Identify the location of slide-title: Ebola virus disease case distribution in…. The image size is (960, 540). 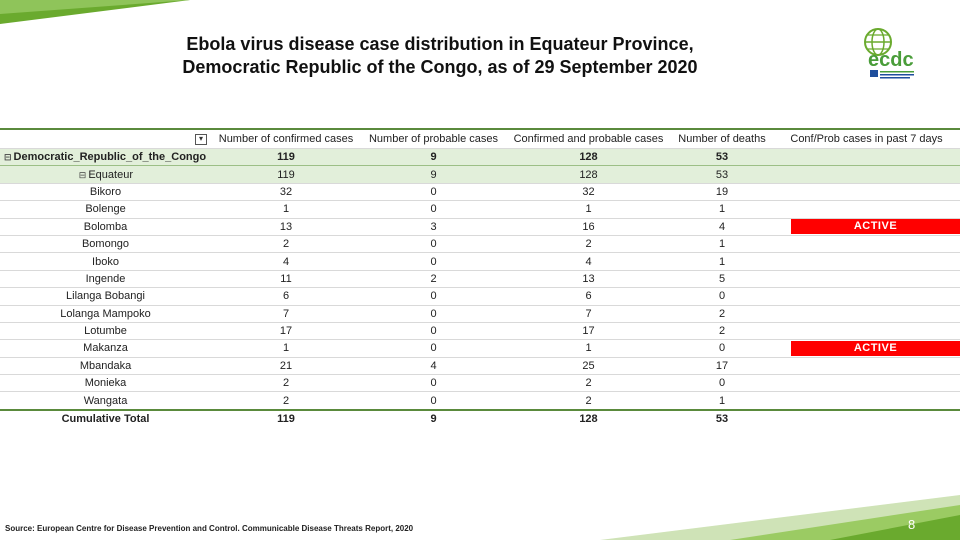
(440, 56).